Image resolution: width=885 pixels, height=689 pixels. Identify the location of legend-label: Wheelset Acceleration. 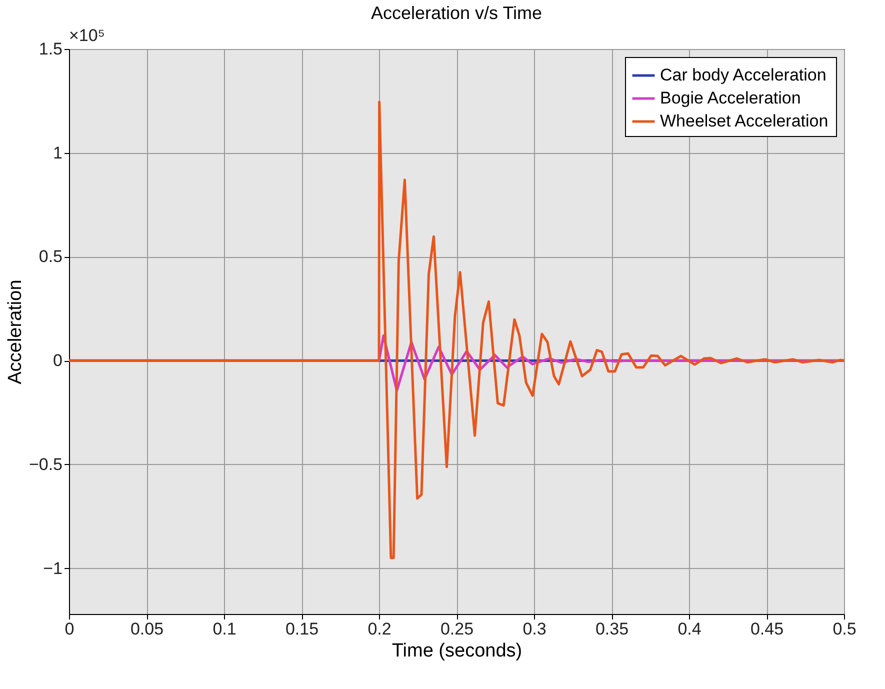
(744, 121).